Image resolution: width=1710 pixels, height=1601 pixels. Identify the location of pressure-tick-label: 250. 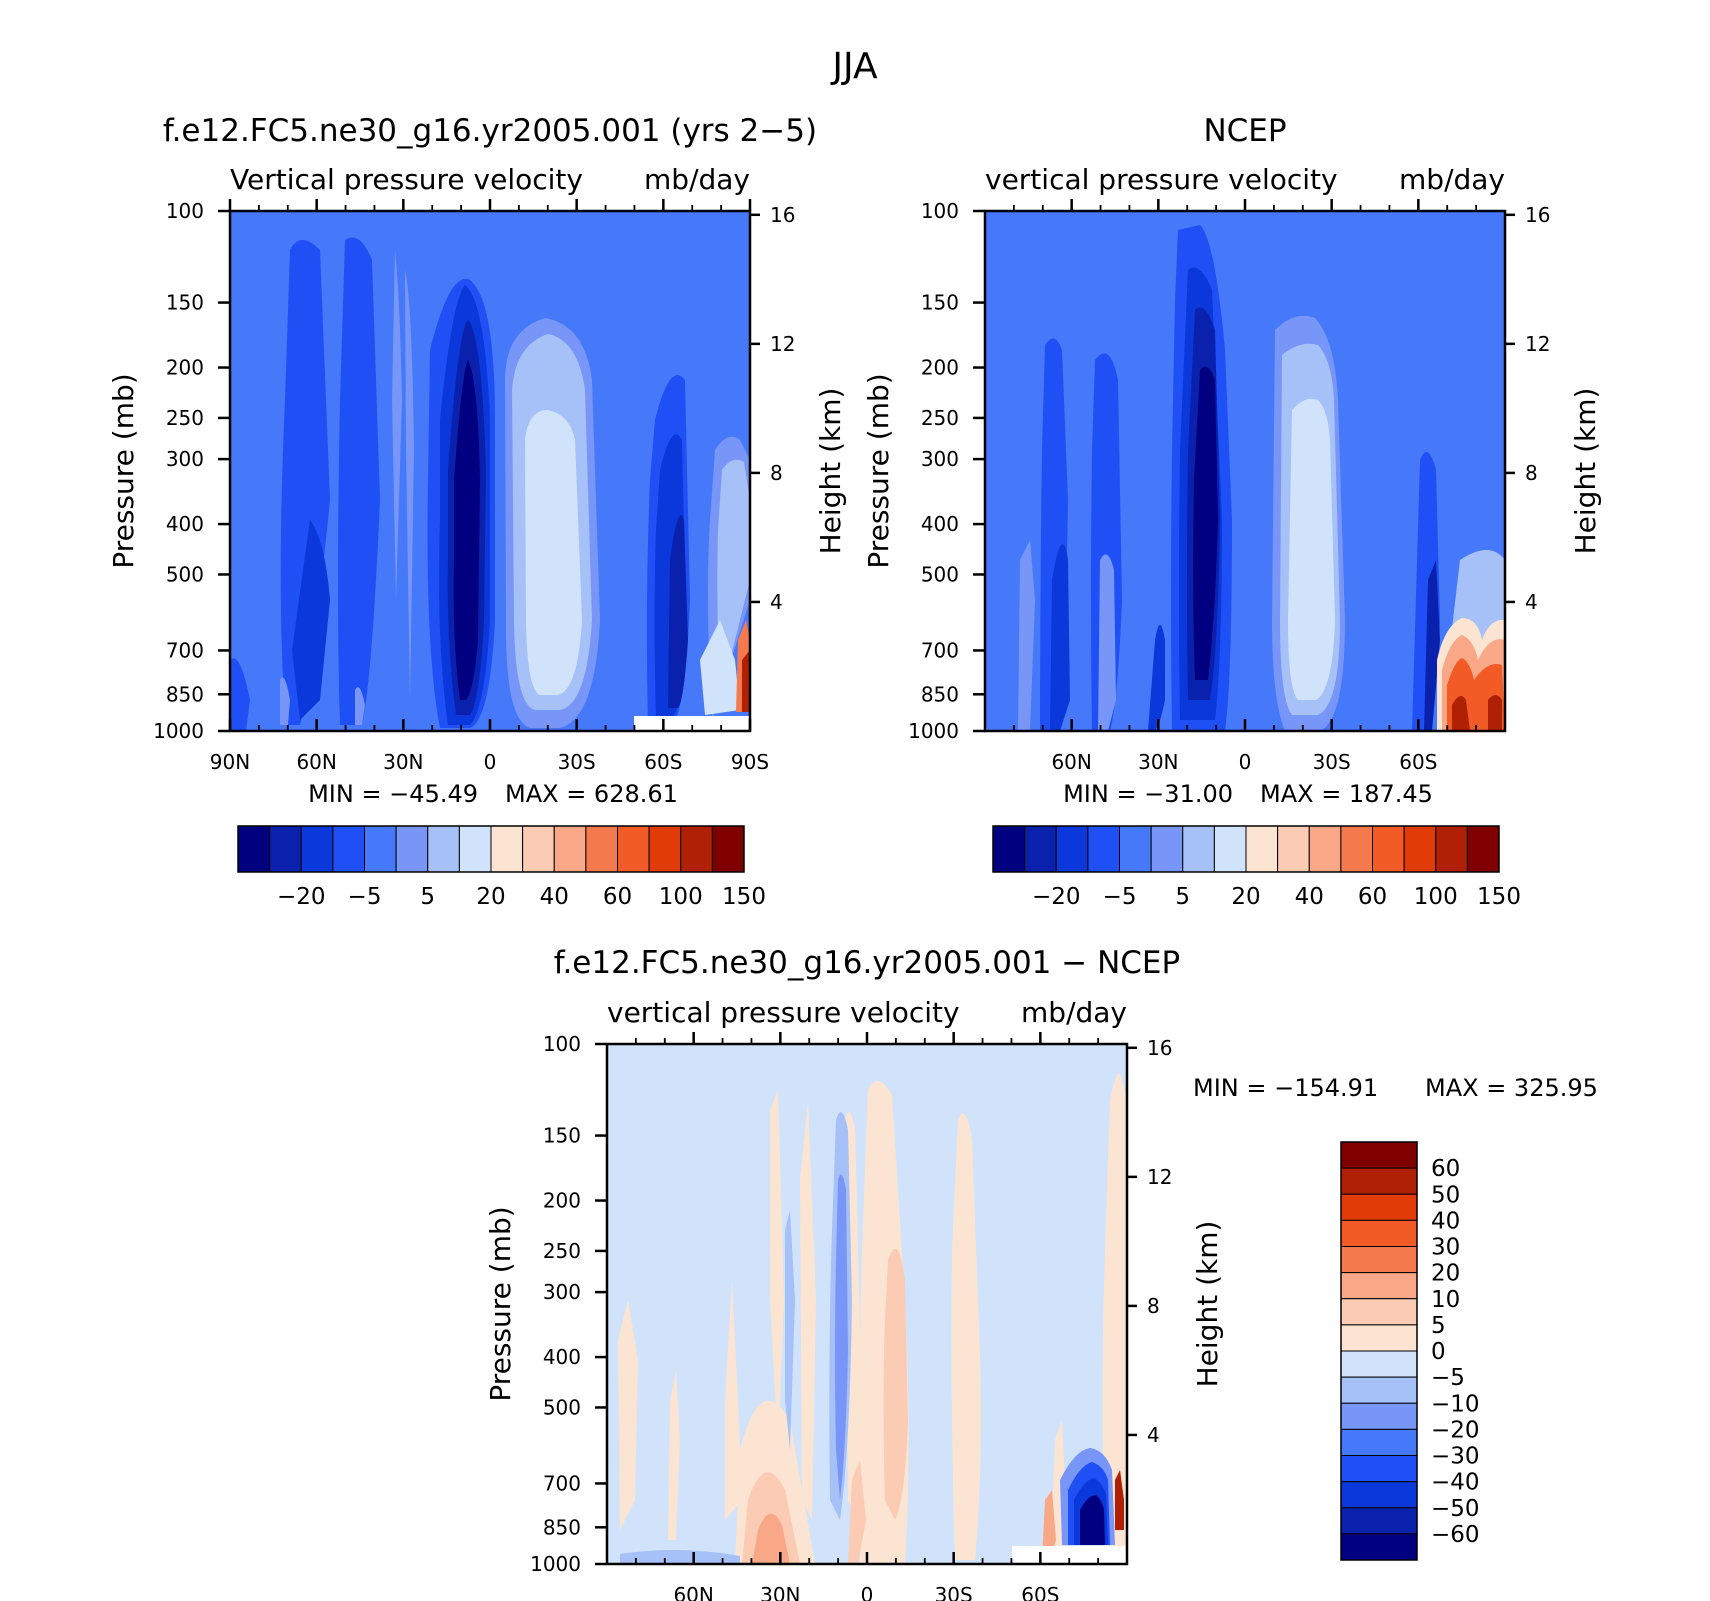
(562, 1251).